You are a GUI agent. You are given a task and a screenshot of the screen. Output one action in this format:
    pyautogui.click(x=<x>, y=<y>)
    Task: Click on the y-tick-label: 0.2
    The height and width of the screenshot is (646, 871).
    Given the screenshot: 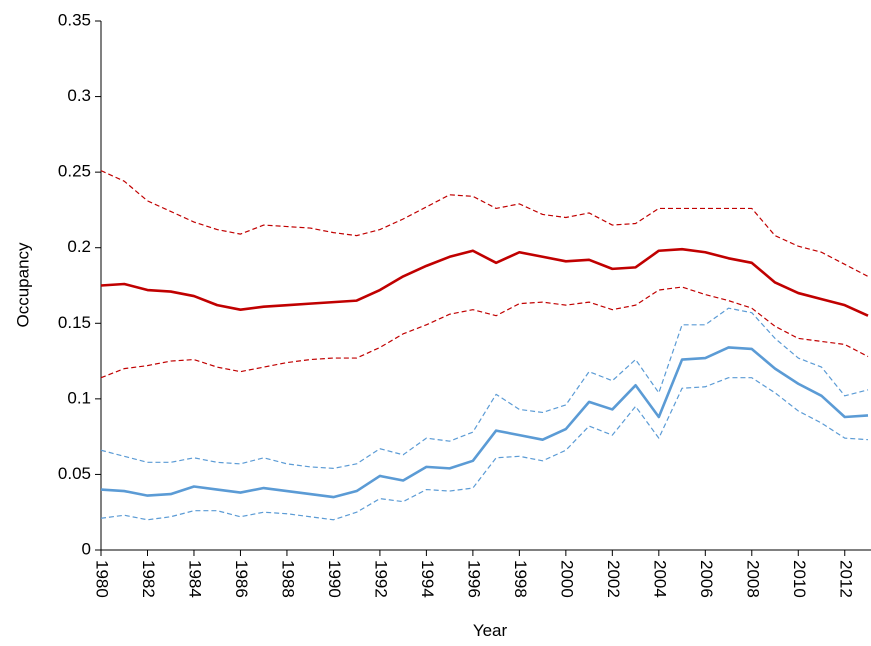 What is the action you would take?
    pyautogui.click(x=79, y=246)
    